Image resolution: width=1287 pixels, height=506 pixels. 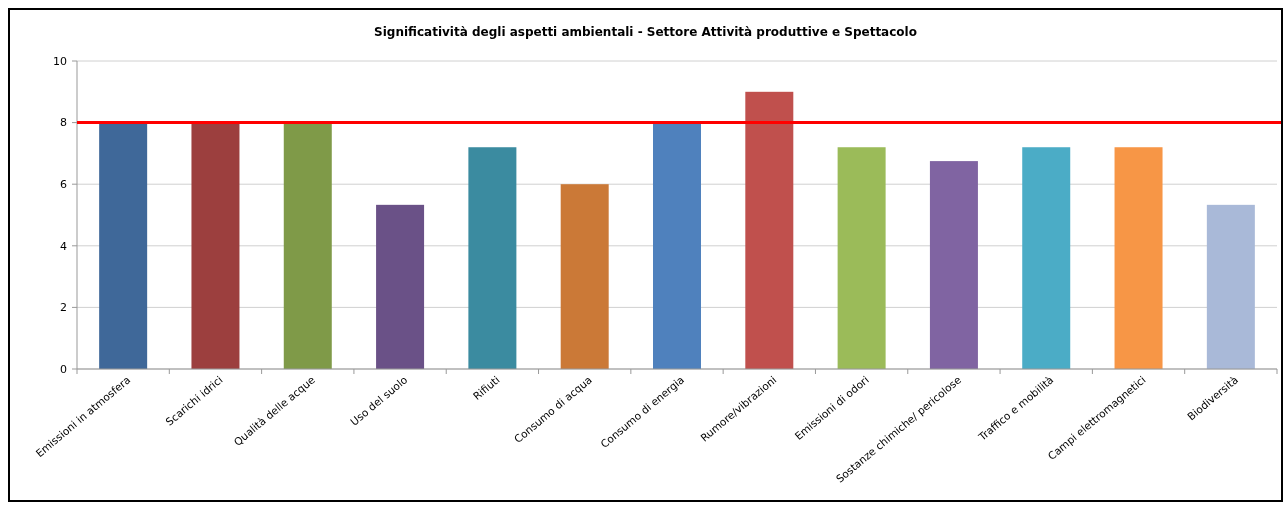 I want to click on y-tick-label: 8, so click(x=63, y=123).